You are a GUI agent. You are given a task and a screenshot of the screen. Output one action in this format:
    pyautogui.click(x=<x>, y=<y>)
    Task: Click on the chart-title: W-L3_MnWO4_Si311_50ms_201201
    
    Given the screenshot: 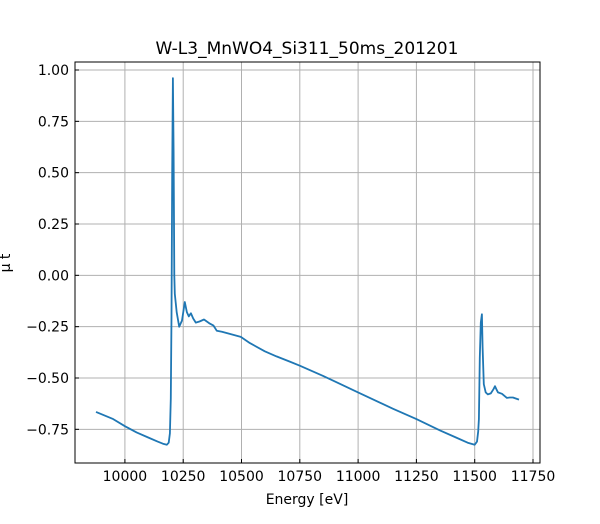 What is the action you would take?
    pyautogui.click(x=307, y=49)
    